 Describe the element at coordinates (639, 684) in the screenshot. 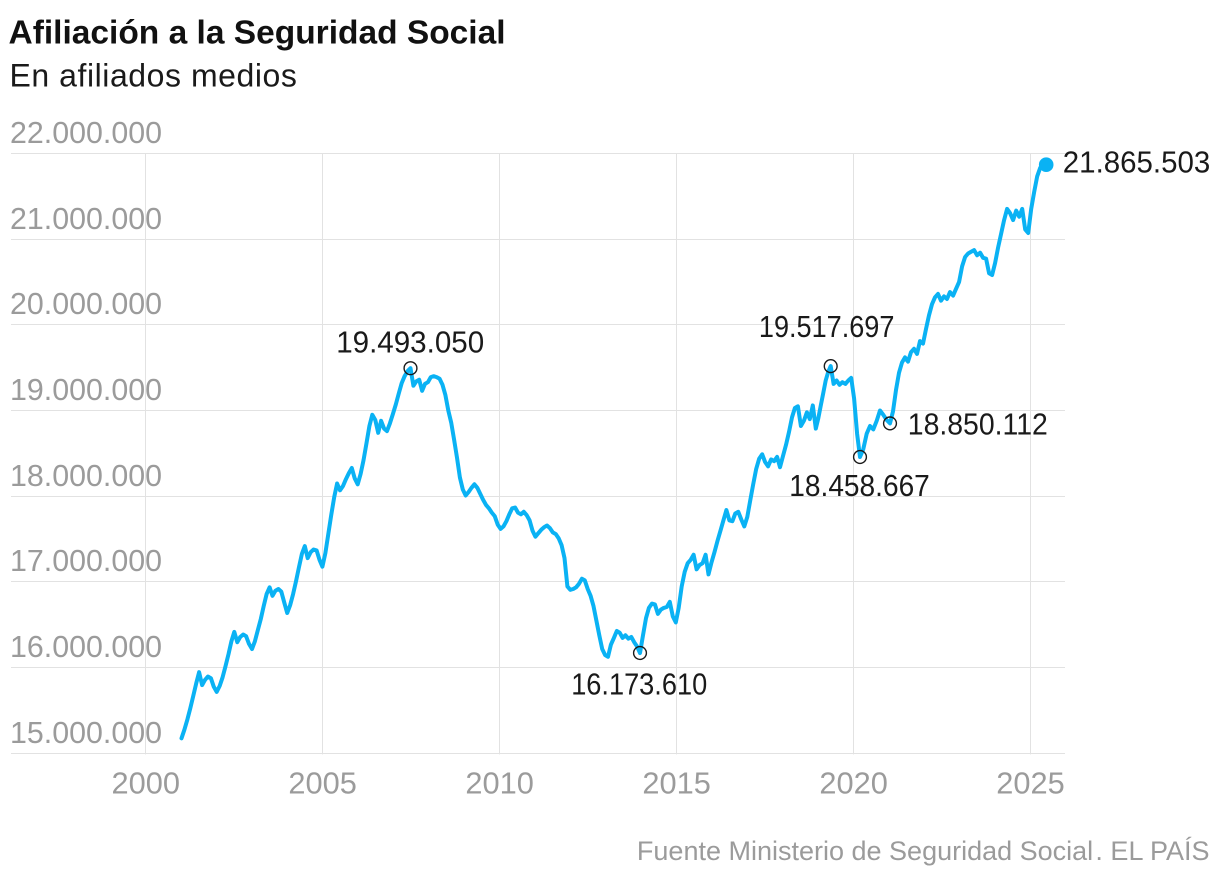

I see `svg-text: 16.173.610` at that location.